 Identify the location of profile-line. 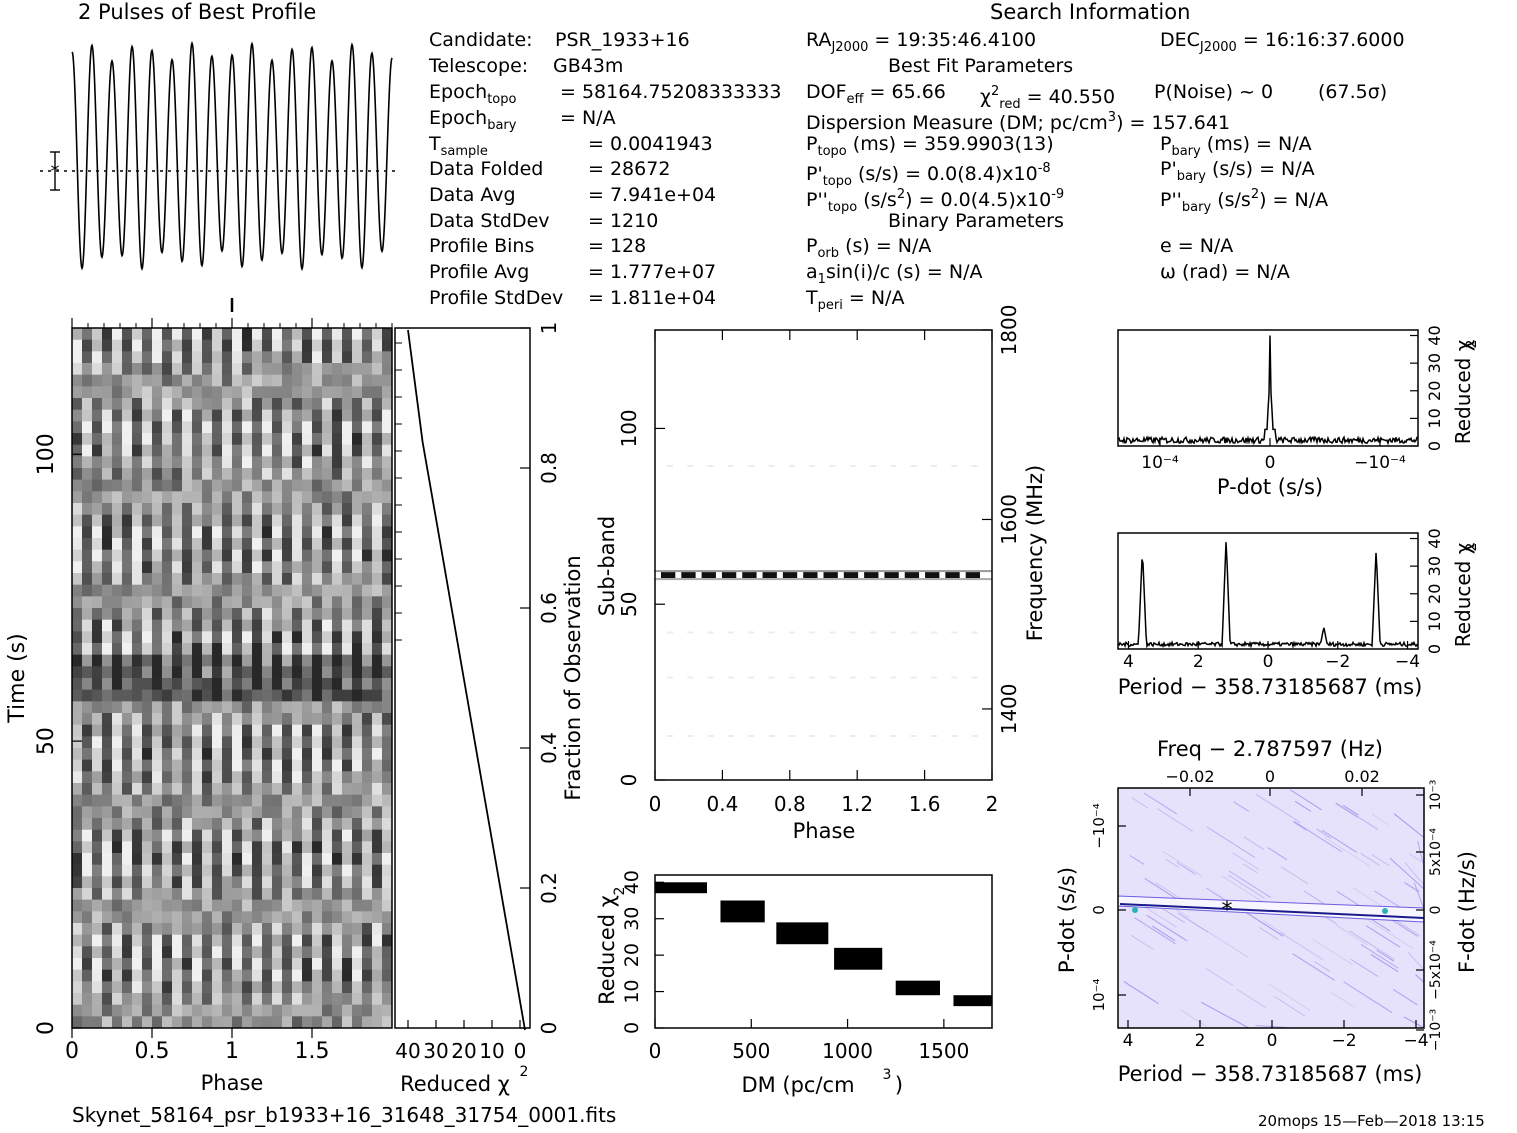
(232, 156).